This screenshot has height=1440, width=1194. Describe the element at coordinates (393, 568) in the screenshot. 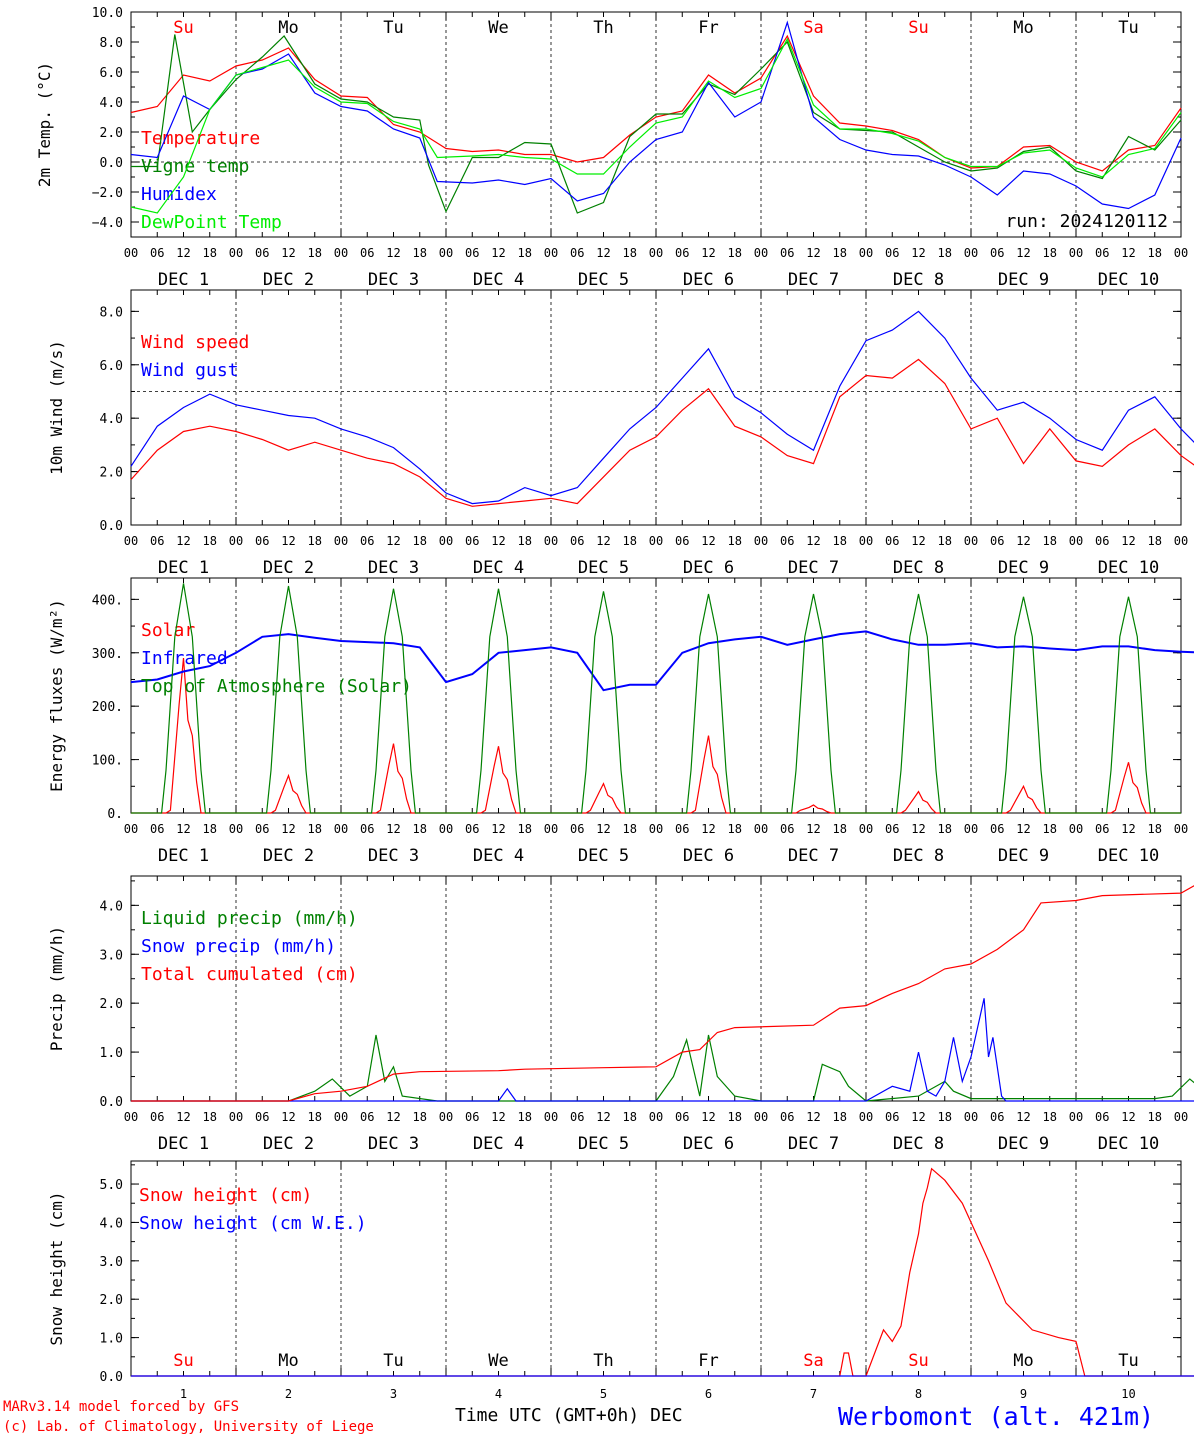

I see `date-label: DEC 3` at that location.